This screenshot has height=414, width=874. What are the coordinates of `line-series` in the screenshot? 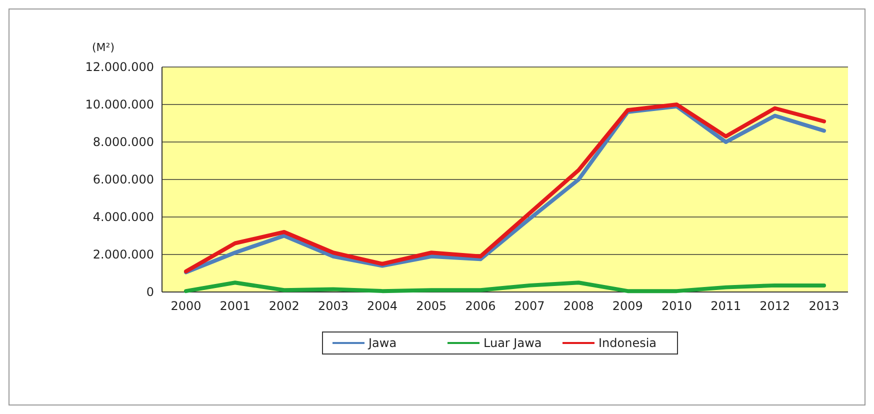 It's located at (505, 287).